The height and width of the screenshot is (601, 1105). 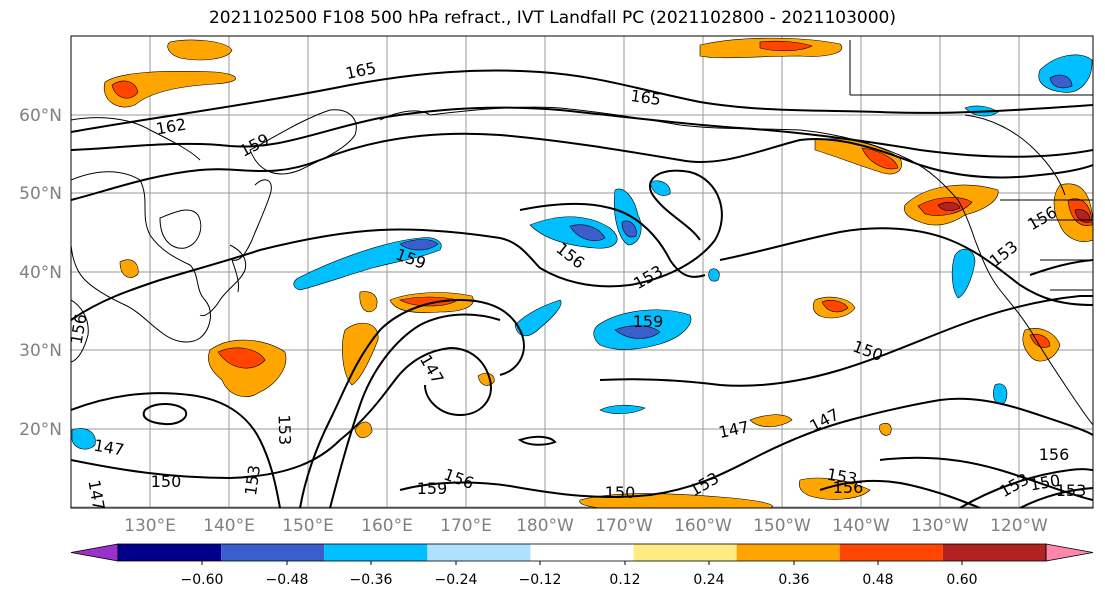 What do you see at coordinates (540, 580) in the screenshot?
I see `colorbar-tick-label: −0.12` at bounding box center [540, 580].